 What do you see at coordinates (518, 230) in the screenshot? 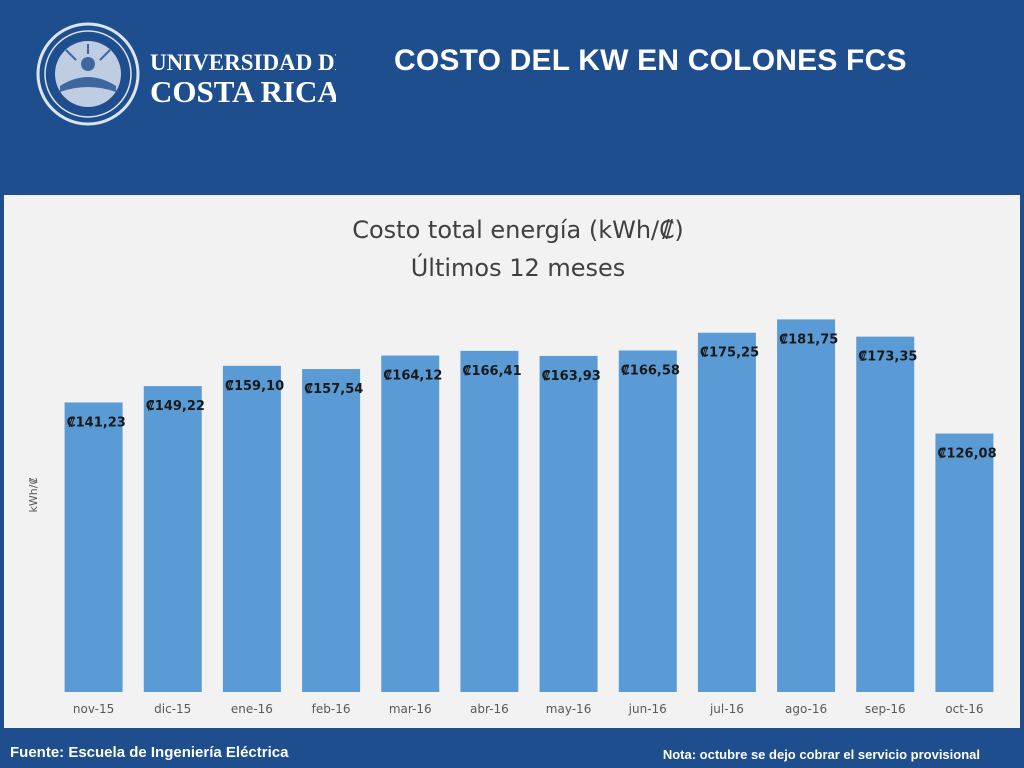
I see `chart-title: Costo total energía (kWh/₡)` at bounding box center [518, 230].